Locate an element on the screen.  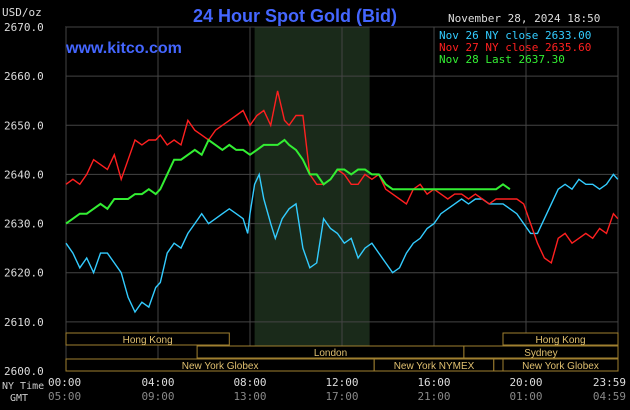
timestamp: November 28, 2024 18:50 is located at coordinates (524, 18).